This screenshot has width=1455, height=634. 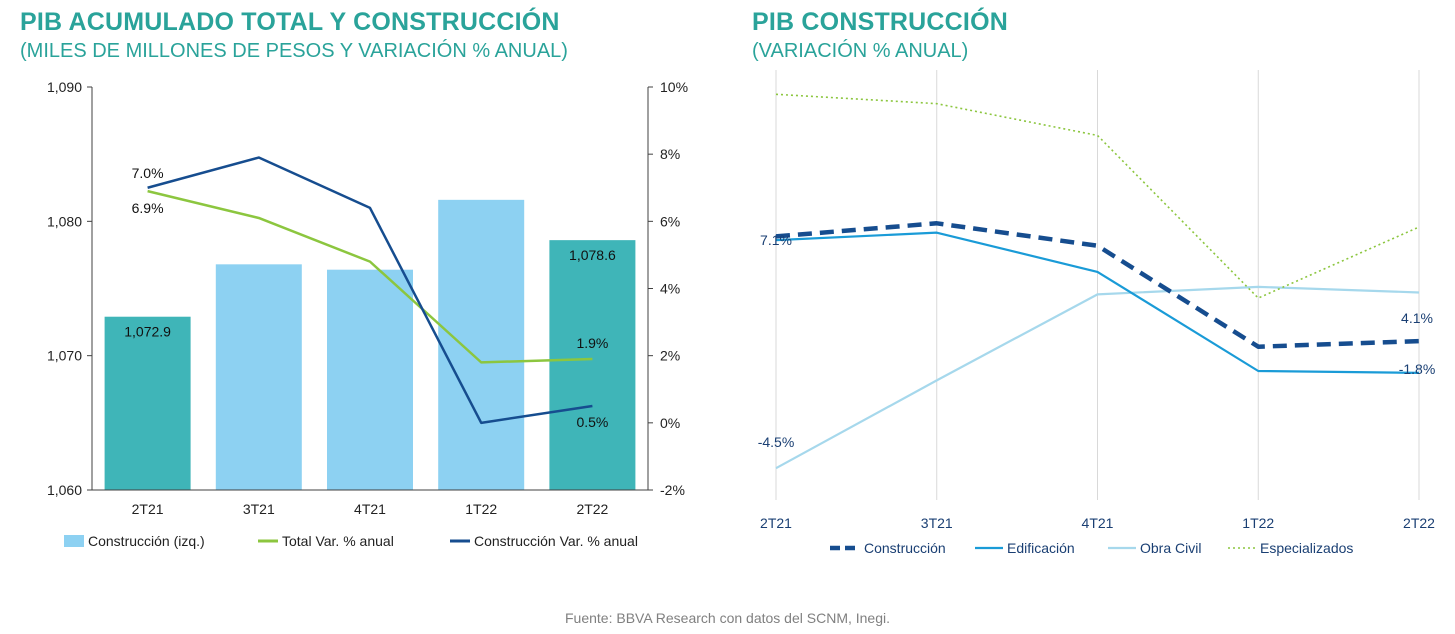 What do you see at coordinates (670, 154) in the screenshot?
I see `right-tick-label: 8%` at bounding box center [670, 154].